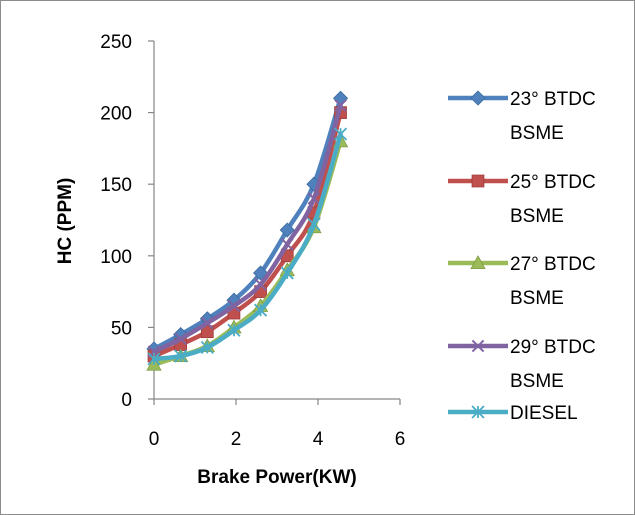 The image size is (635, 515). Describe the element at coordinates (236, 439) in the screenshot. I see `x-tick-label: 2` at that location.